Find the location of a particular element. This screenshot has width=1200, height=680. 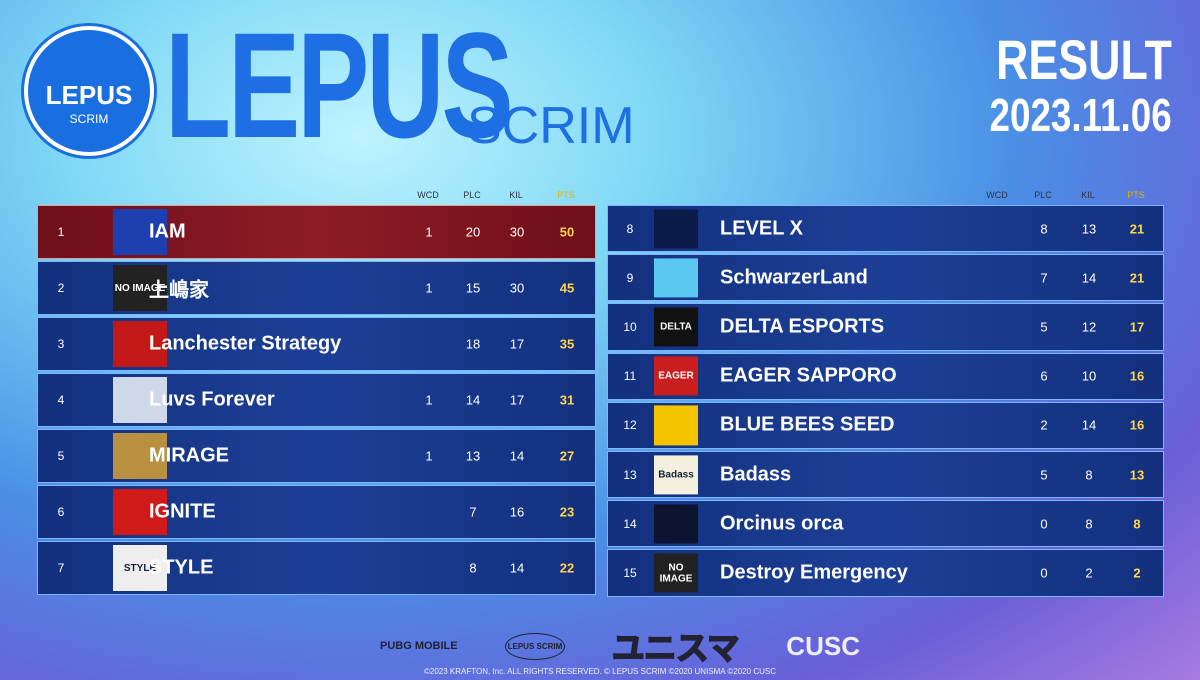

stat-kil: 30 is located at coordinates (517, 232).